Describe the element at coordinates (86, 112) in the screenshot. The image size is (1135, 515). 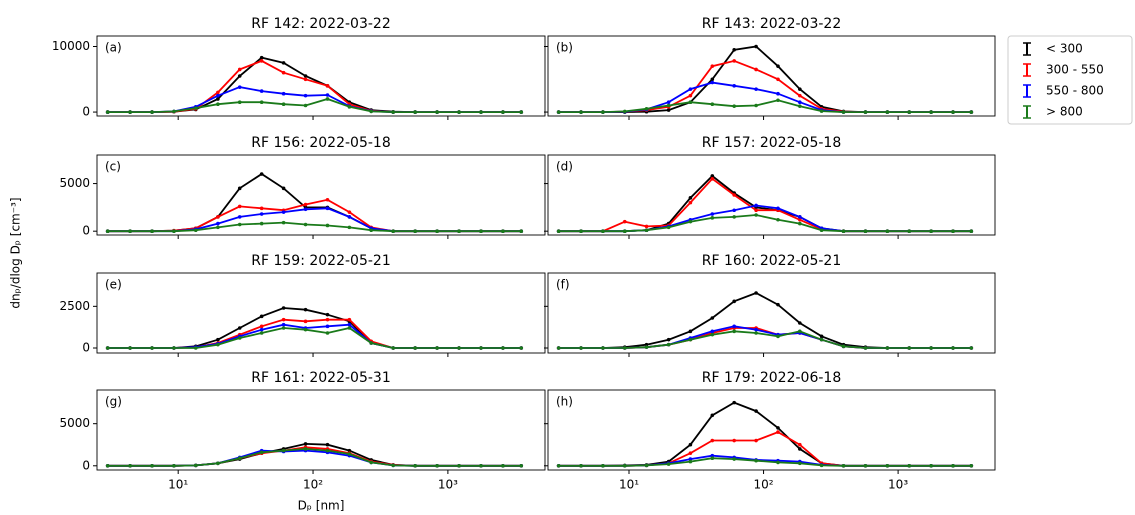
I see `y-tick-label: 0` at that location.